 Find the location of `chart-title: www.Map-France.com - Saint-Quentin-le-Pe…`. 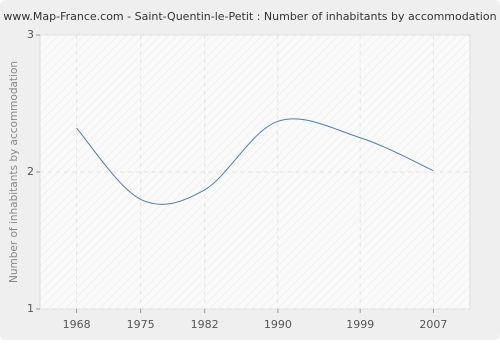

chart-title: www.Map-France.com - Saint-Quentin-le-Pe… is located at coordinates (249, 16).